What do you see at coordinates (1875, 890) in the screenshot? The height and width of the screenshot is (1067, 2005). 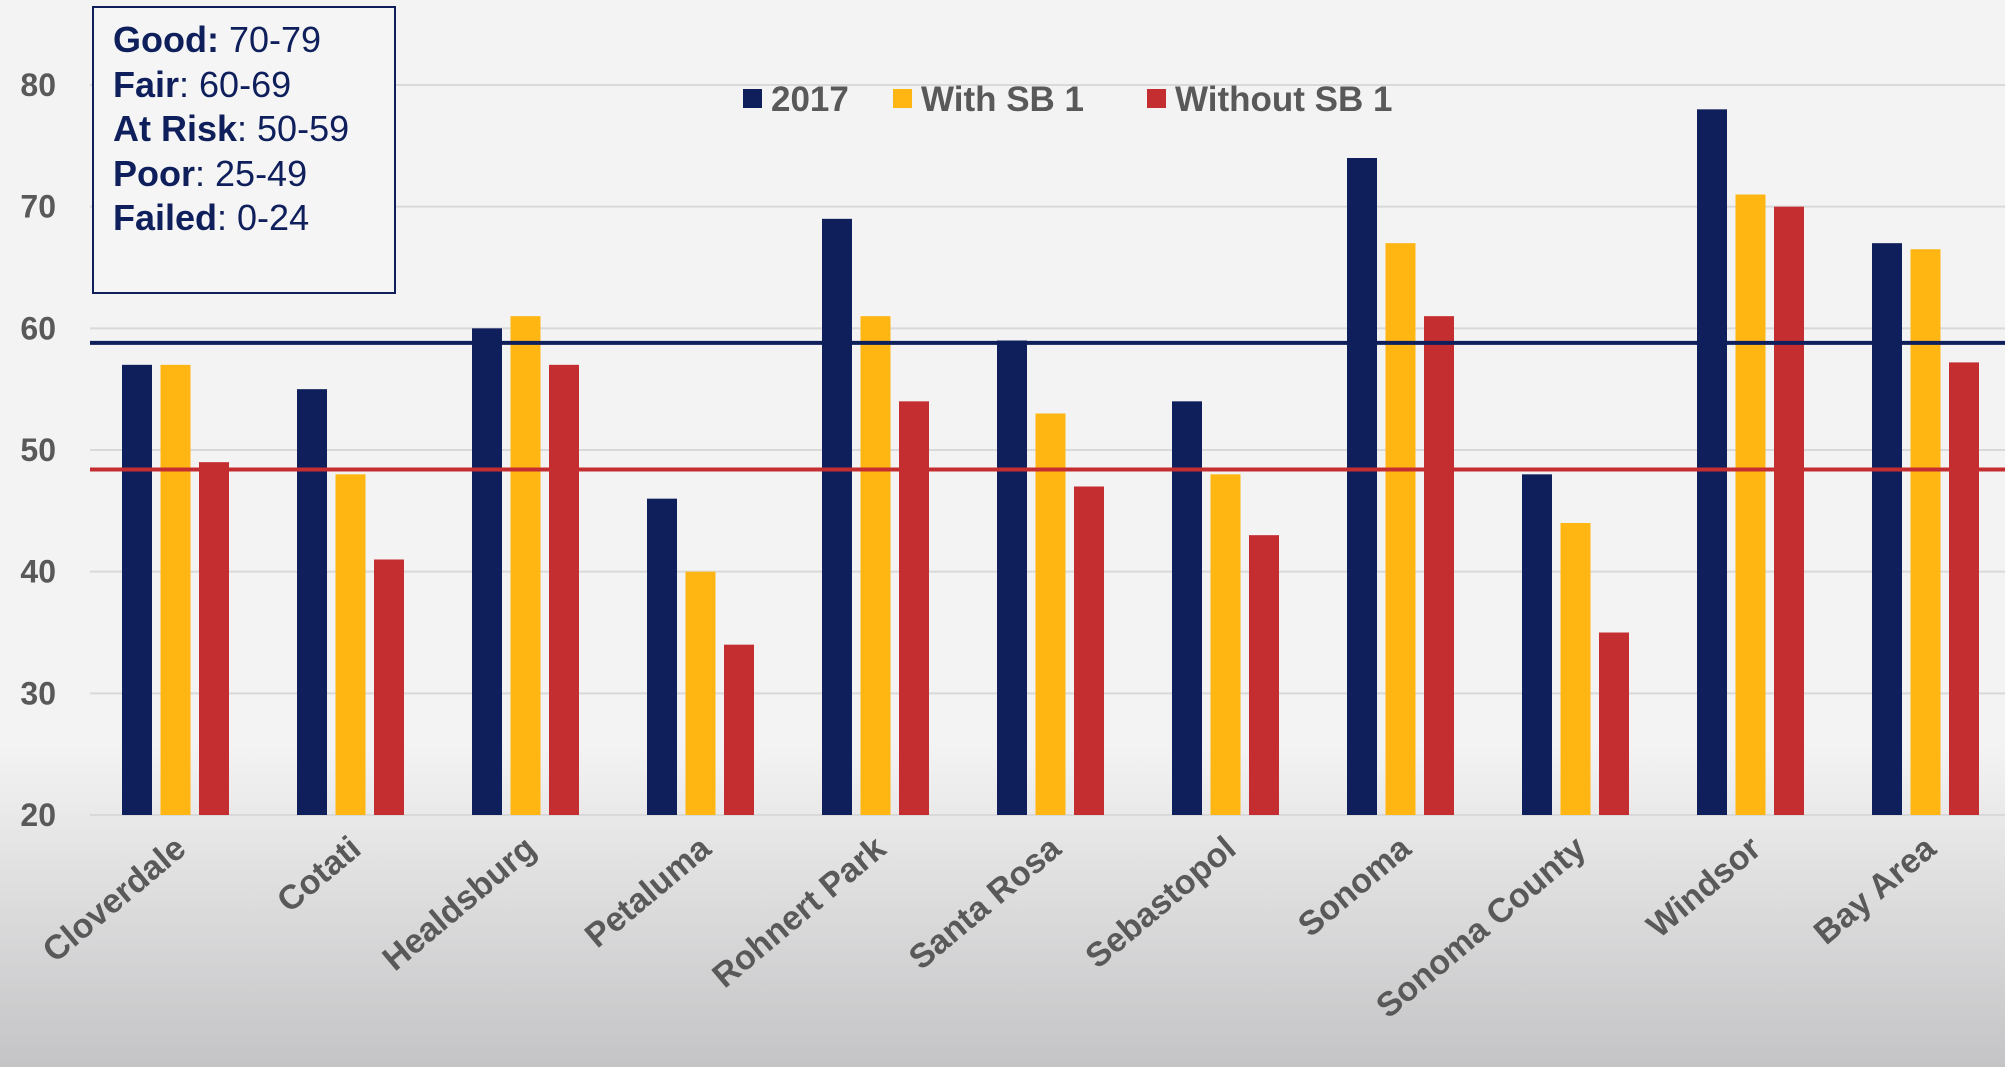 I see `category-label: Bay Area` at bounding box center [1875, 890].